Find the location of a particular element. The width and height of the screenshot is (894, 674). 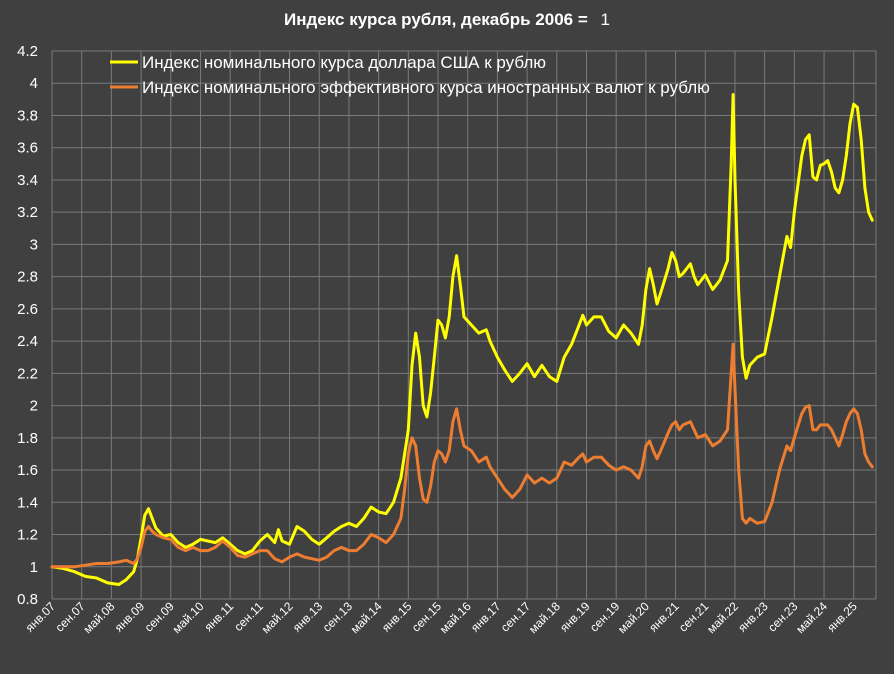

y-tick-label: 3.2 is located at coordinates (27, 212).